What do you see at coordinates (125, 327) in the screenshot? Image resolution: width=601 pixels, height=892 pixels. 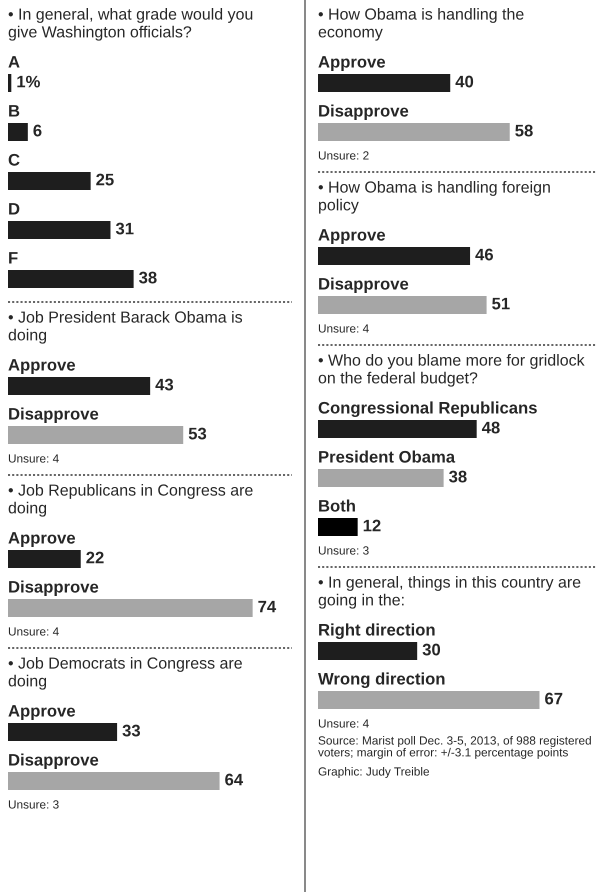 I see `chart-title: • Job President Barack Obama is doing` at bounding box center [125, 327].